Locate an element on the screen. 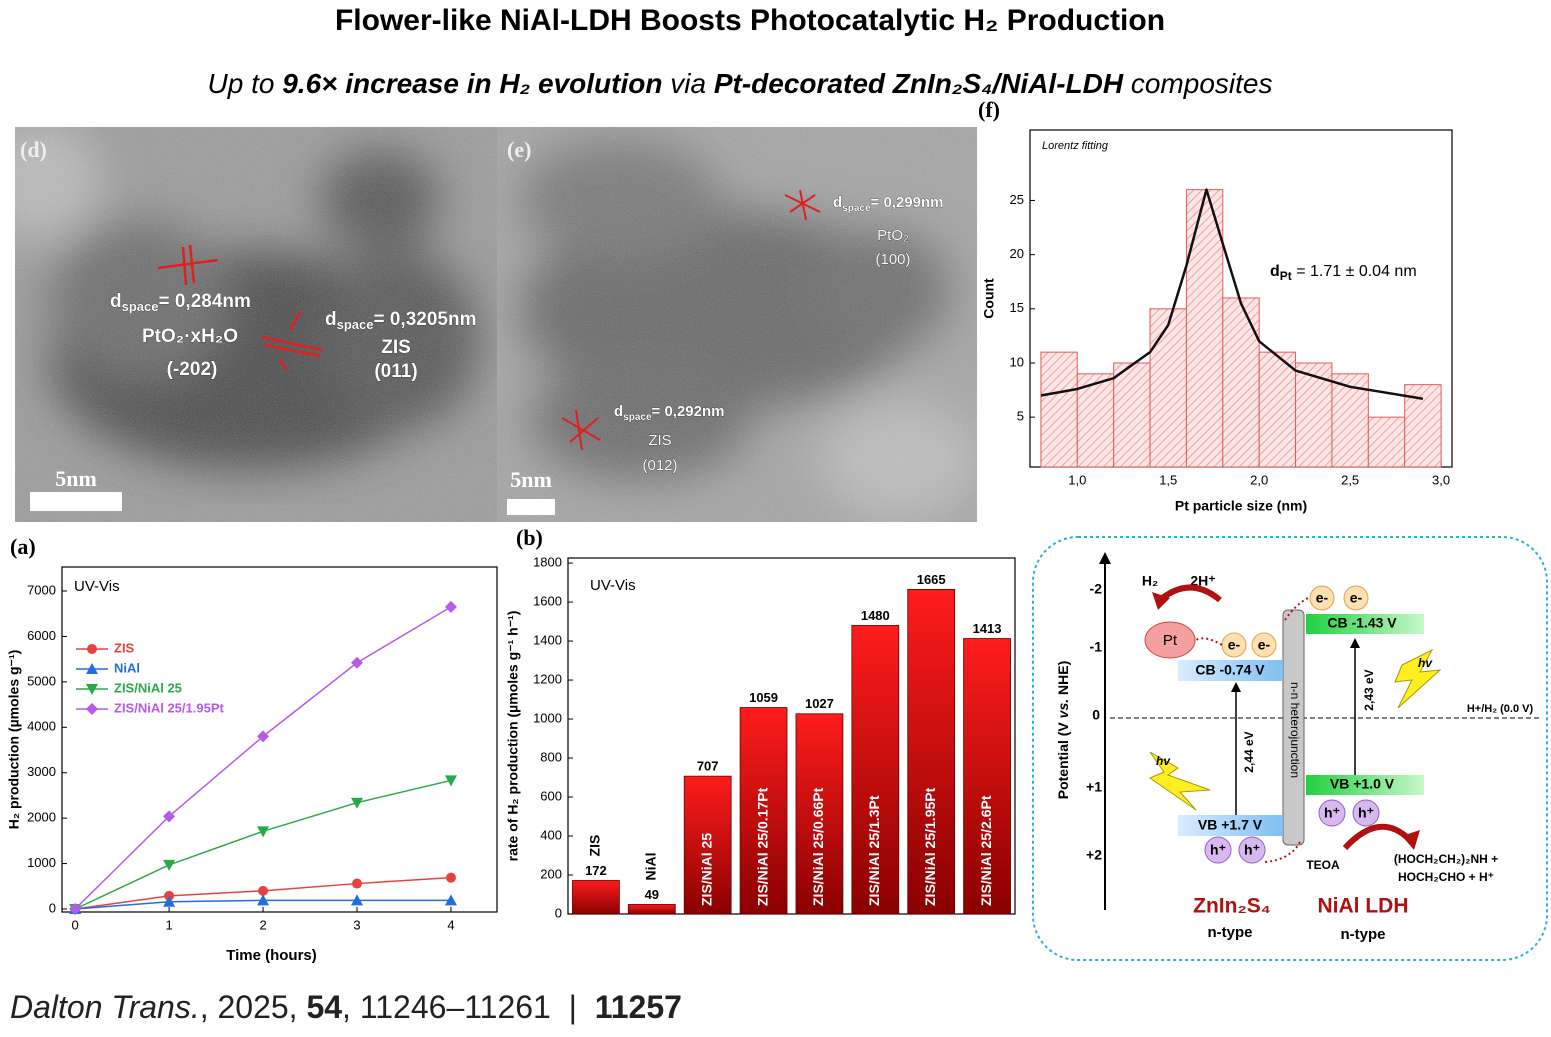 Image resolution: width=1551 pixels, height=1037 pixels. x-tick-label: 2,5 is located at coordinates (1350, 479).